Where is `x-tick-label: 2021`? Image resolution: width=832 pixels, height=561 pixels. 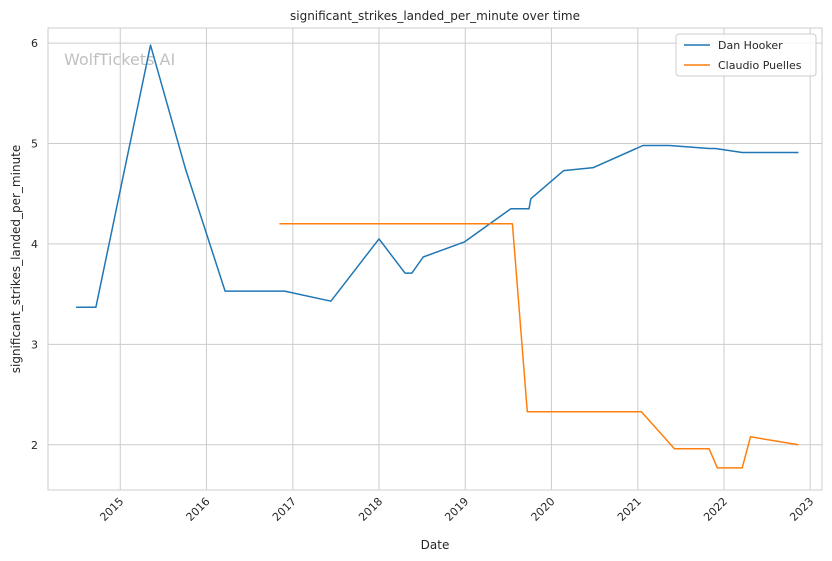
x-tick-label: 2021 is located at coordinates (629, 509).